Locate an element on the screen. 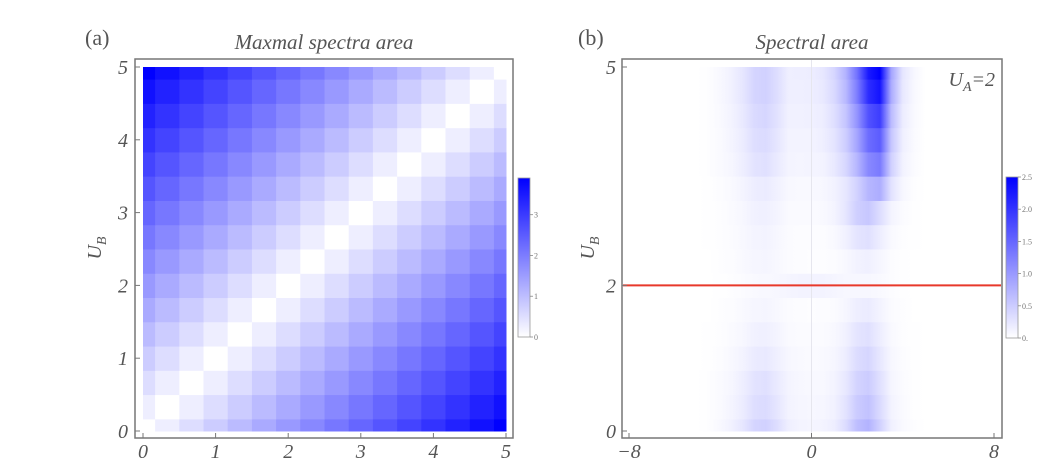 The height and width of the screenshot is (459, 1061). colorbar-tick-label: 2.5 is located at coordinates (1027, 177).